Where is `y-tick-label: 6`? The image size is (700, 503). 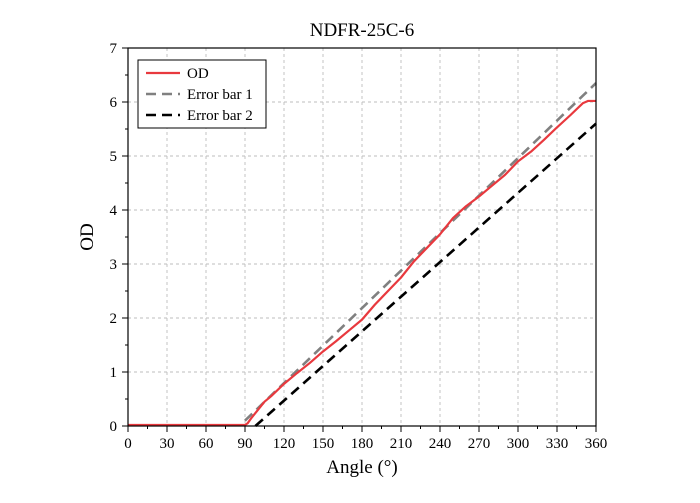
y-tick-label: 6 is located at coordinates (114, 103).